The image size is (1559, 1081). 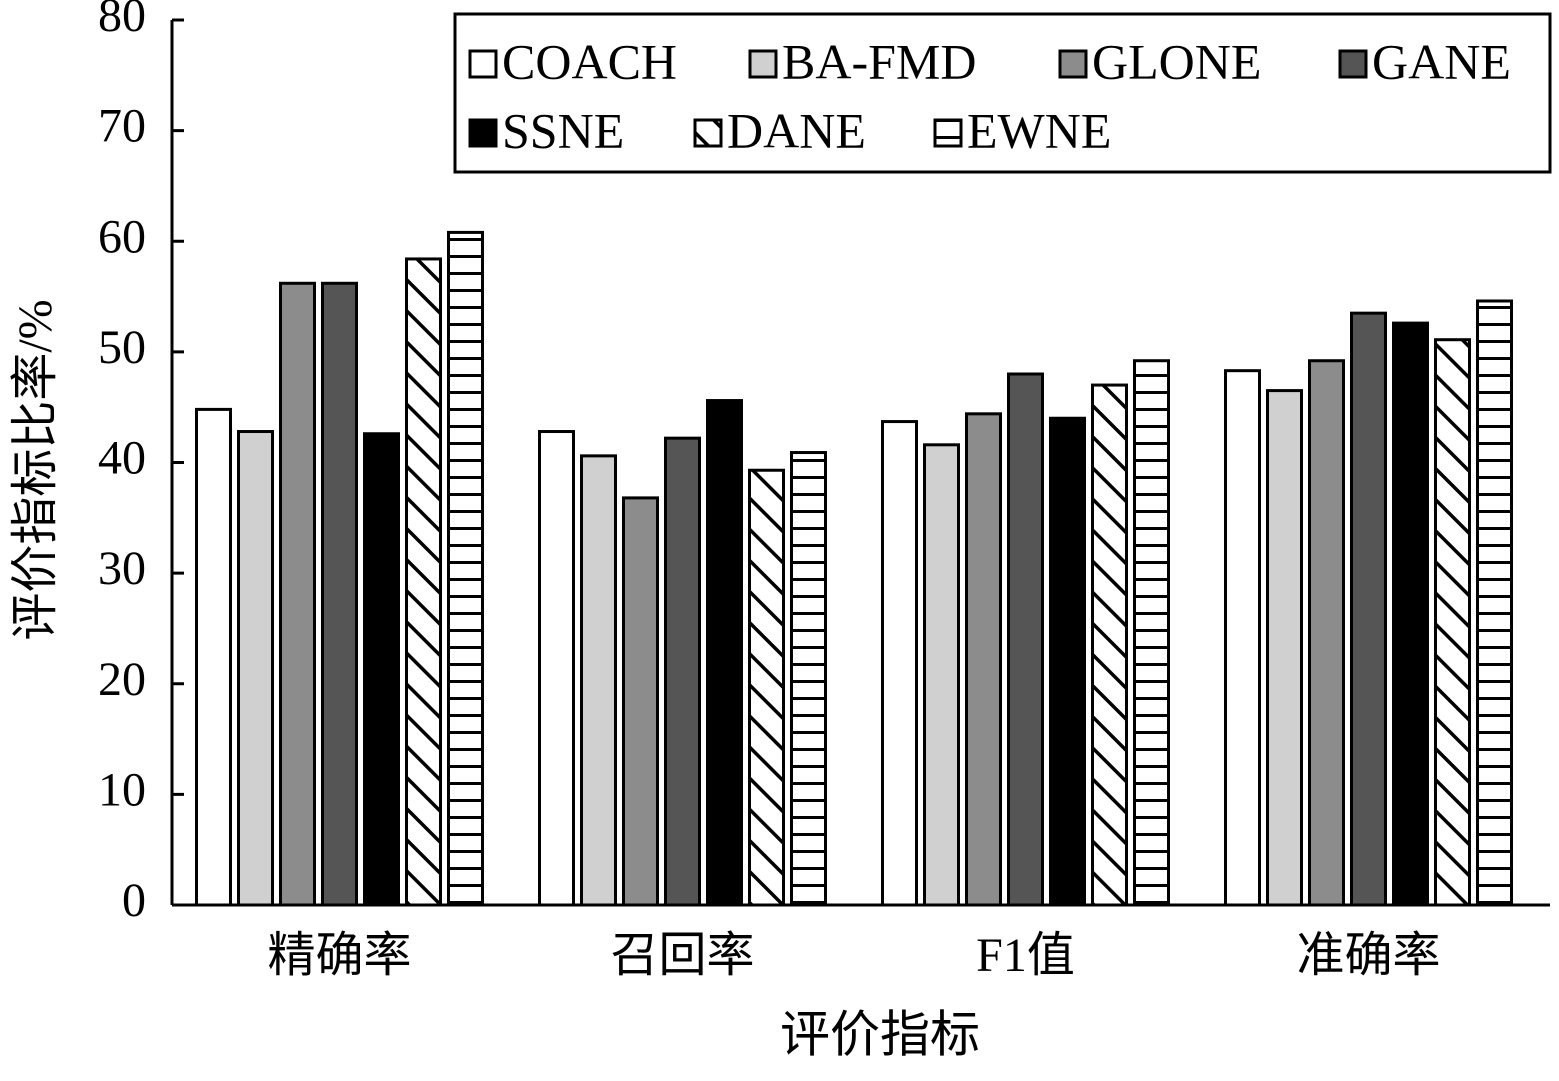 I want to click on legend-label: SSNE, so click(x=563, y=130).